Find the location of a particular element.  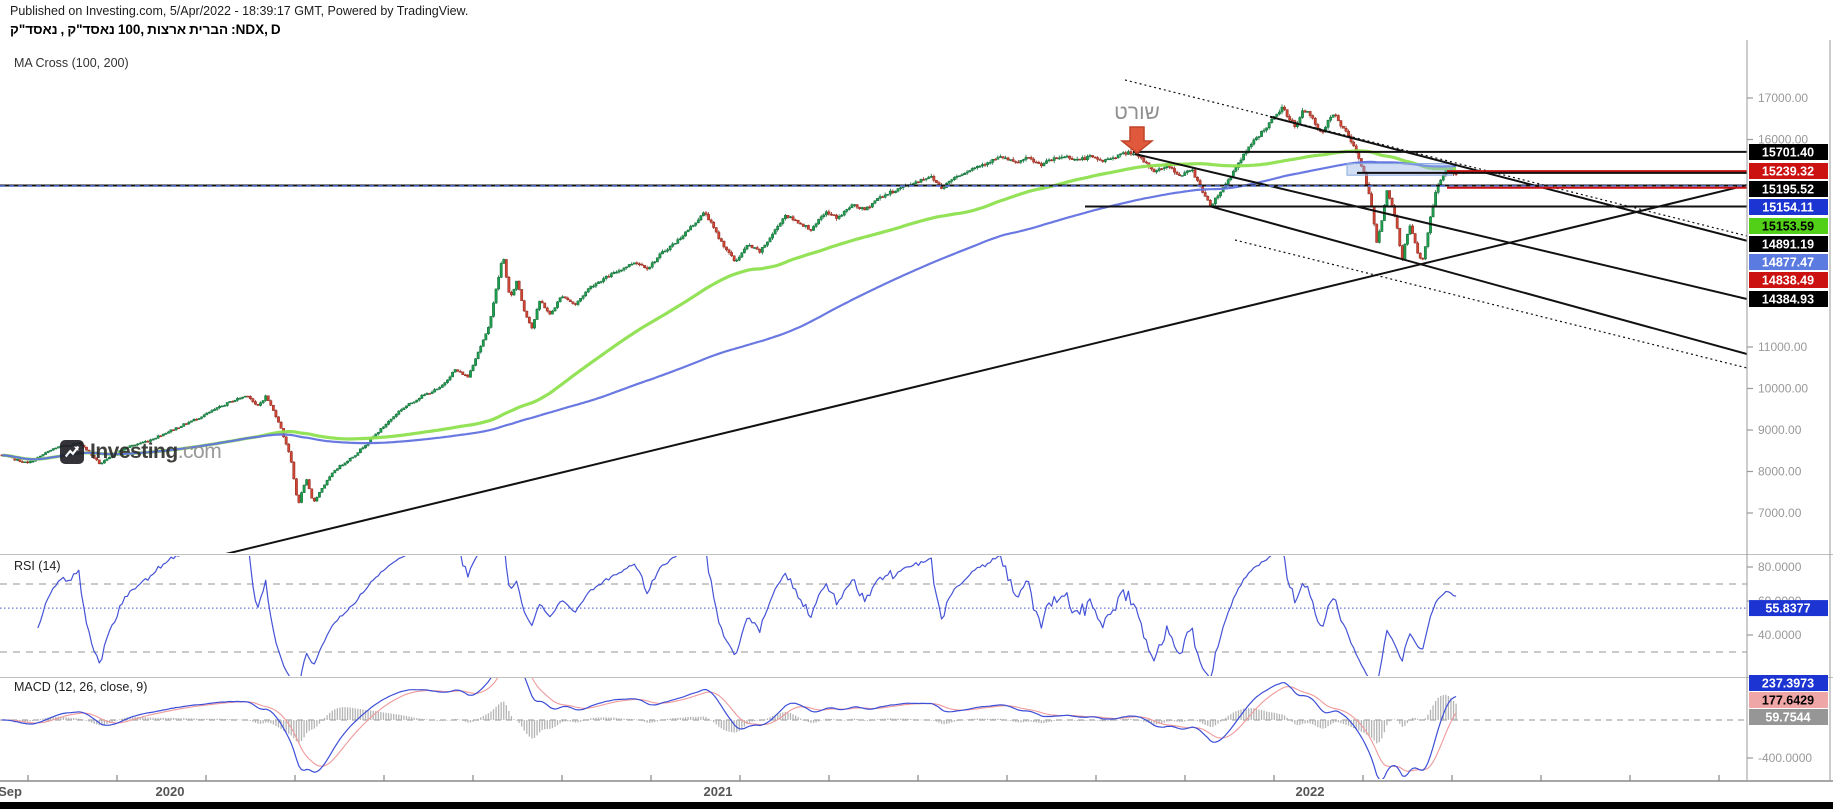

macd-value-label: 237.3973 is located at coordinates (1788, 684).